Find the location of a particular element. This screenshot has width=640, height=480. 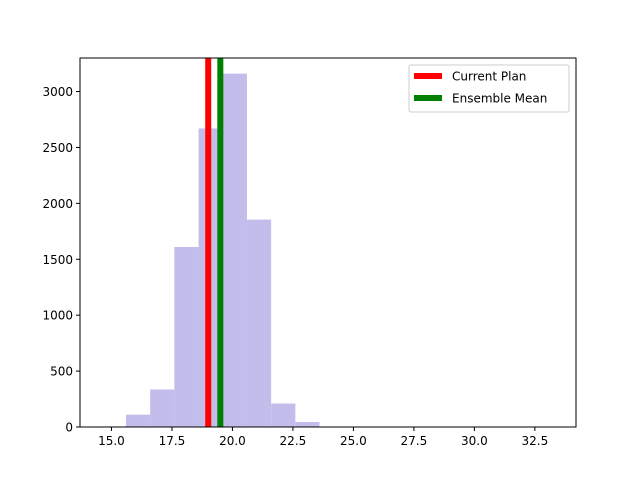

y-tick-label-0: 0 is located at coordinates (69, 428).